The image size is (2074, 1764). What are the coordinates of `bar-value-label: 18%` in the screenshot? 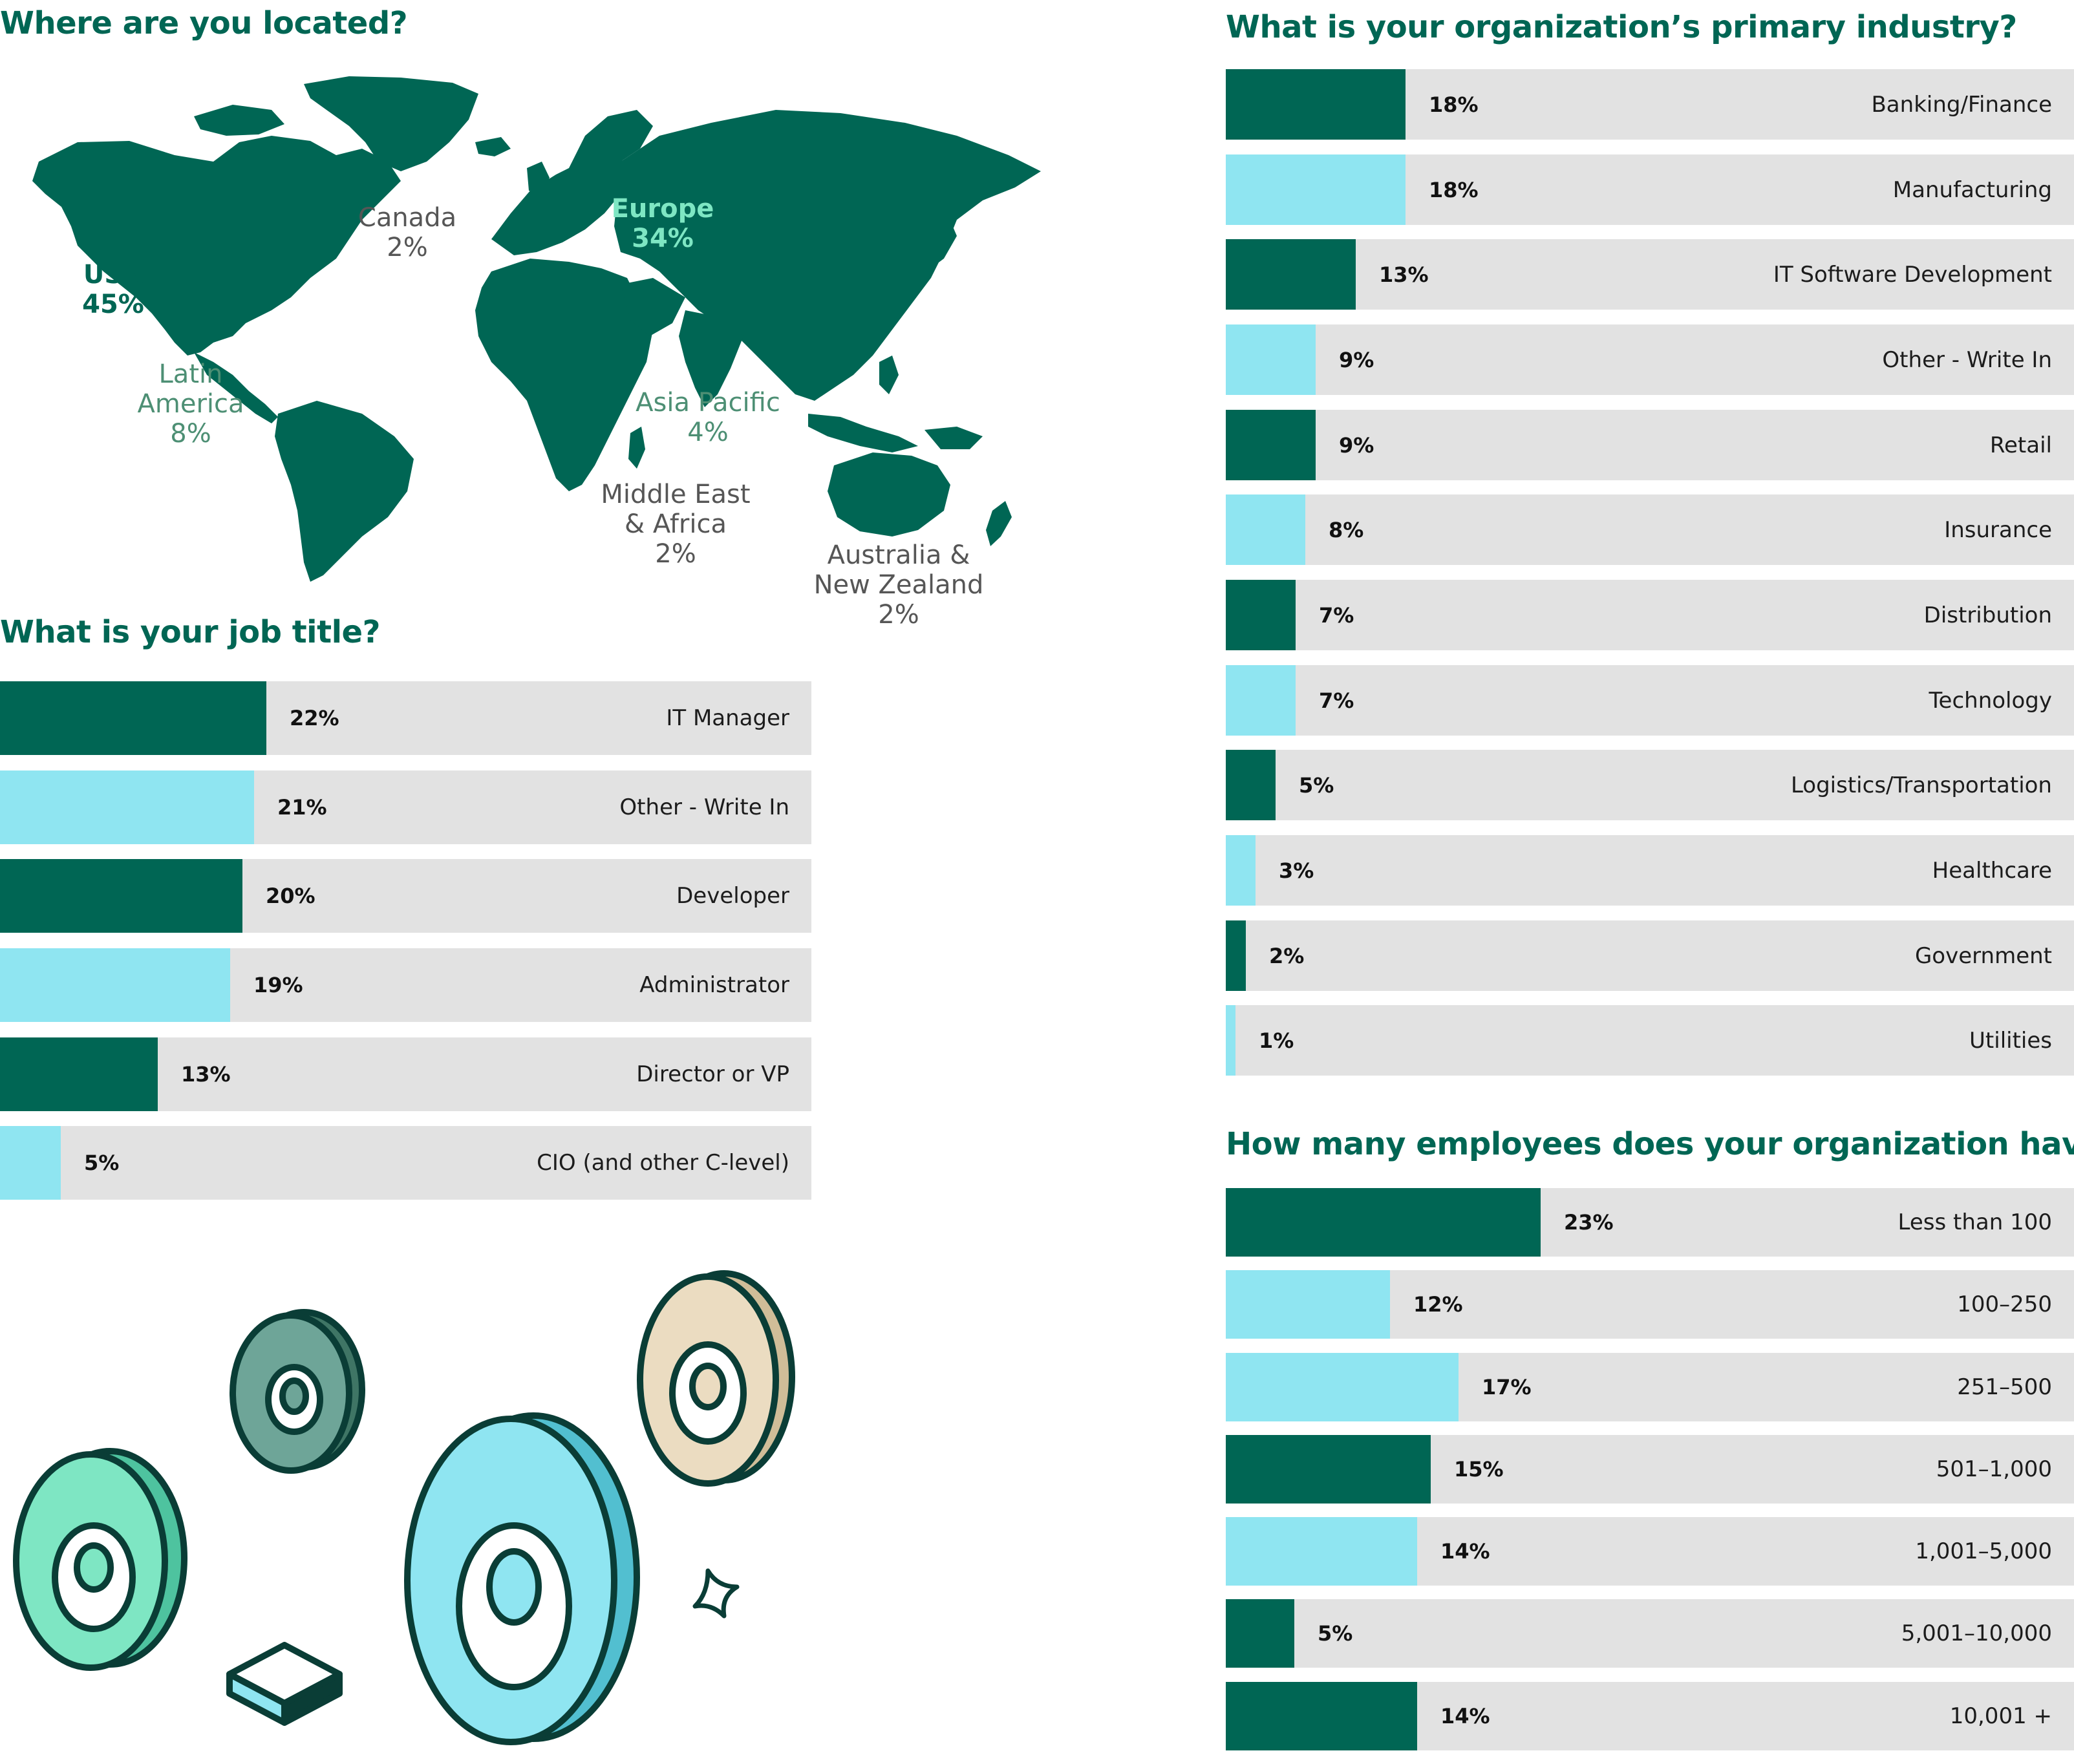 It's located at (1454, 104).